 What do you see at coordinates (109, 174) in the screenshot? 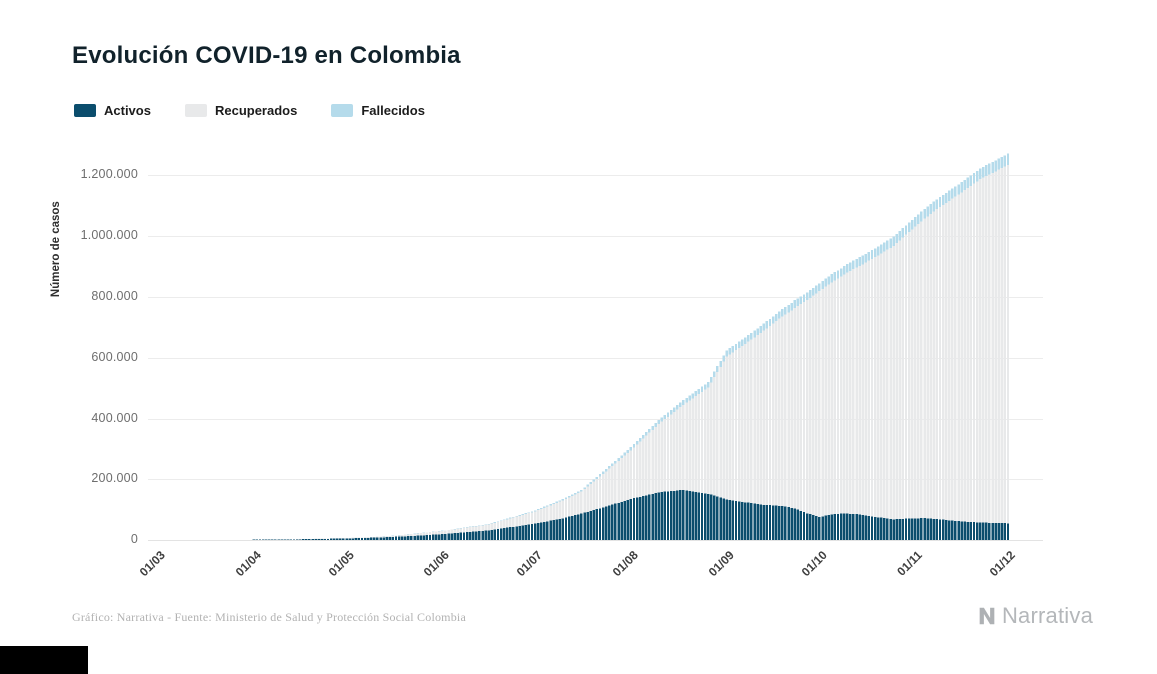
I see `y-tick-label: 1.200.000` at bounding box center [109, 174].